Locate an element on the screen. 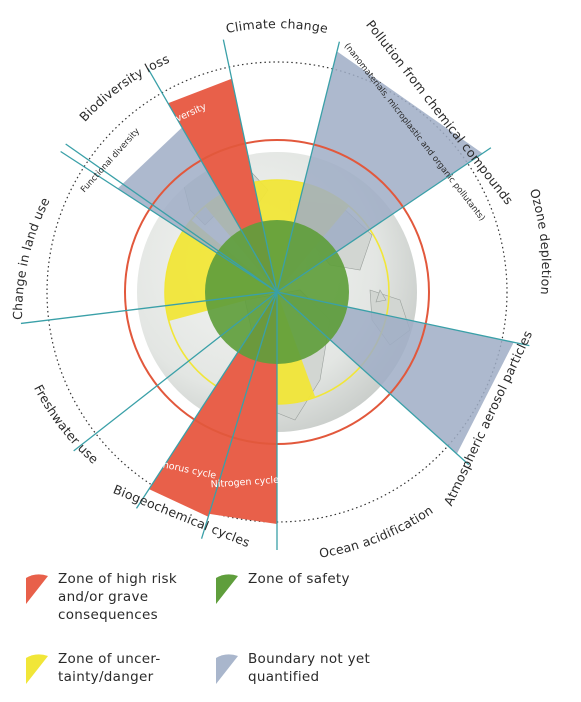 The height and width of the screenshot is (702, 581). label-ocean-acidification: Ocean acidification is located at coordinates (377, 531).